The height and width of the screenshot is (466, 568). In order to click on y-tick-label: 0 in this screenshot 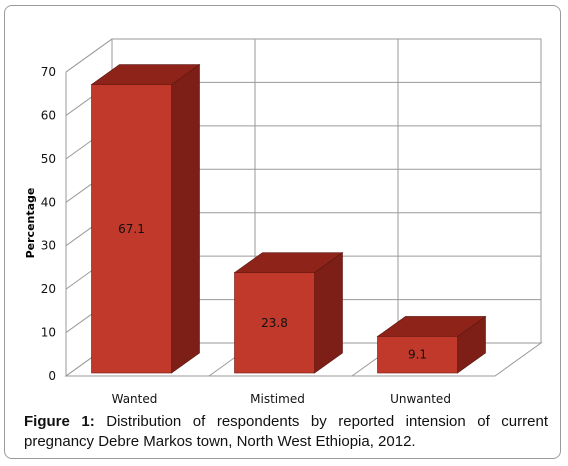, I will do `click(52, 376)`.